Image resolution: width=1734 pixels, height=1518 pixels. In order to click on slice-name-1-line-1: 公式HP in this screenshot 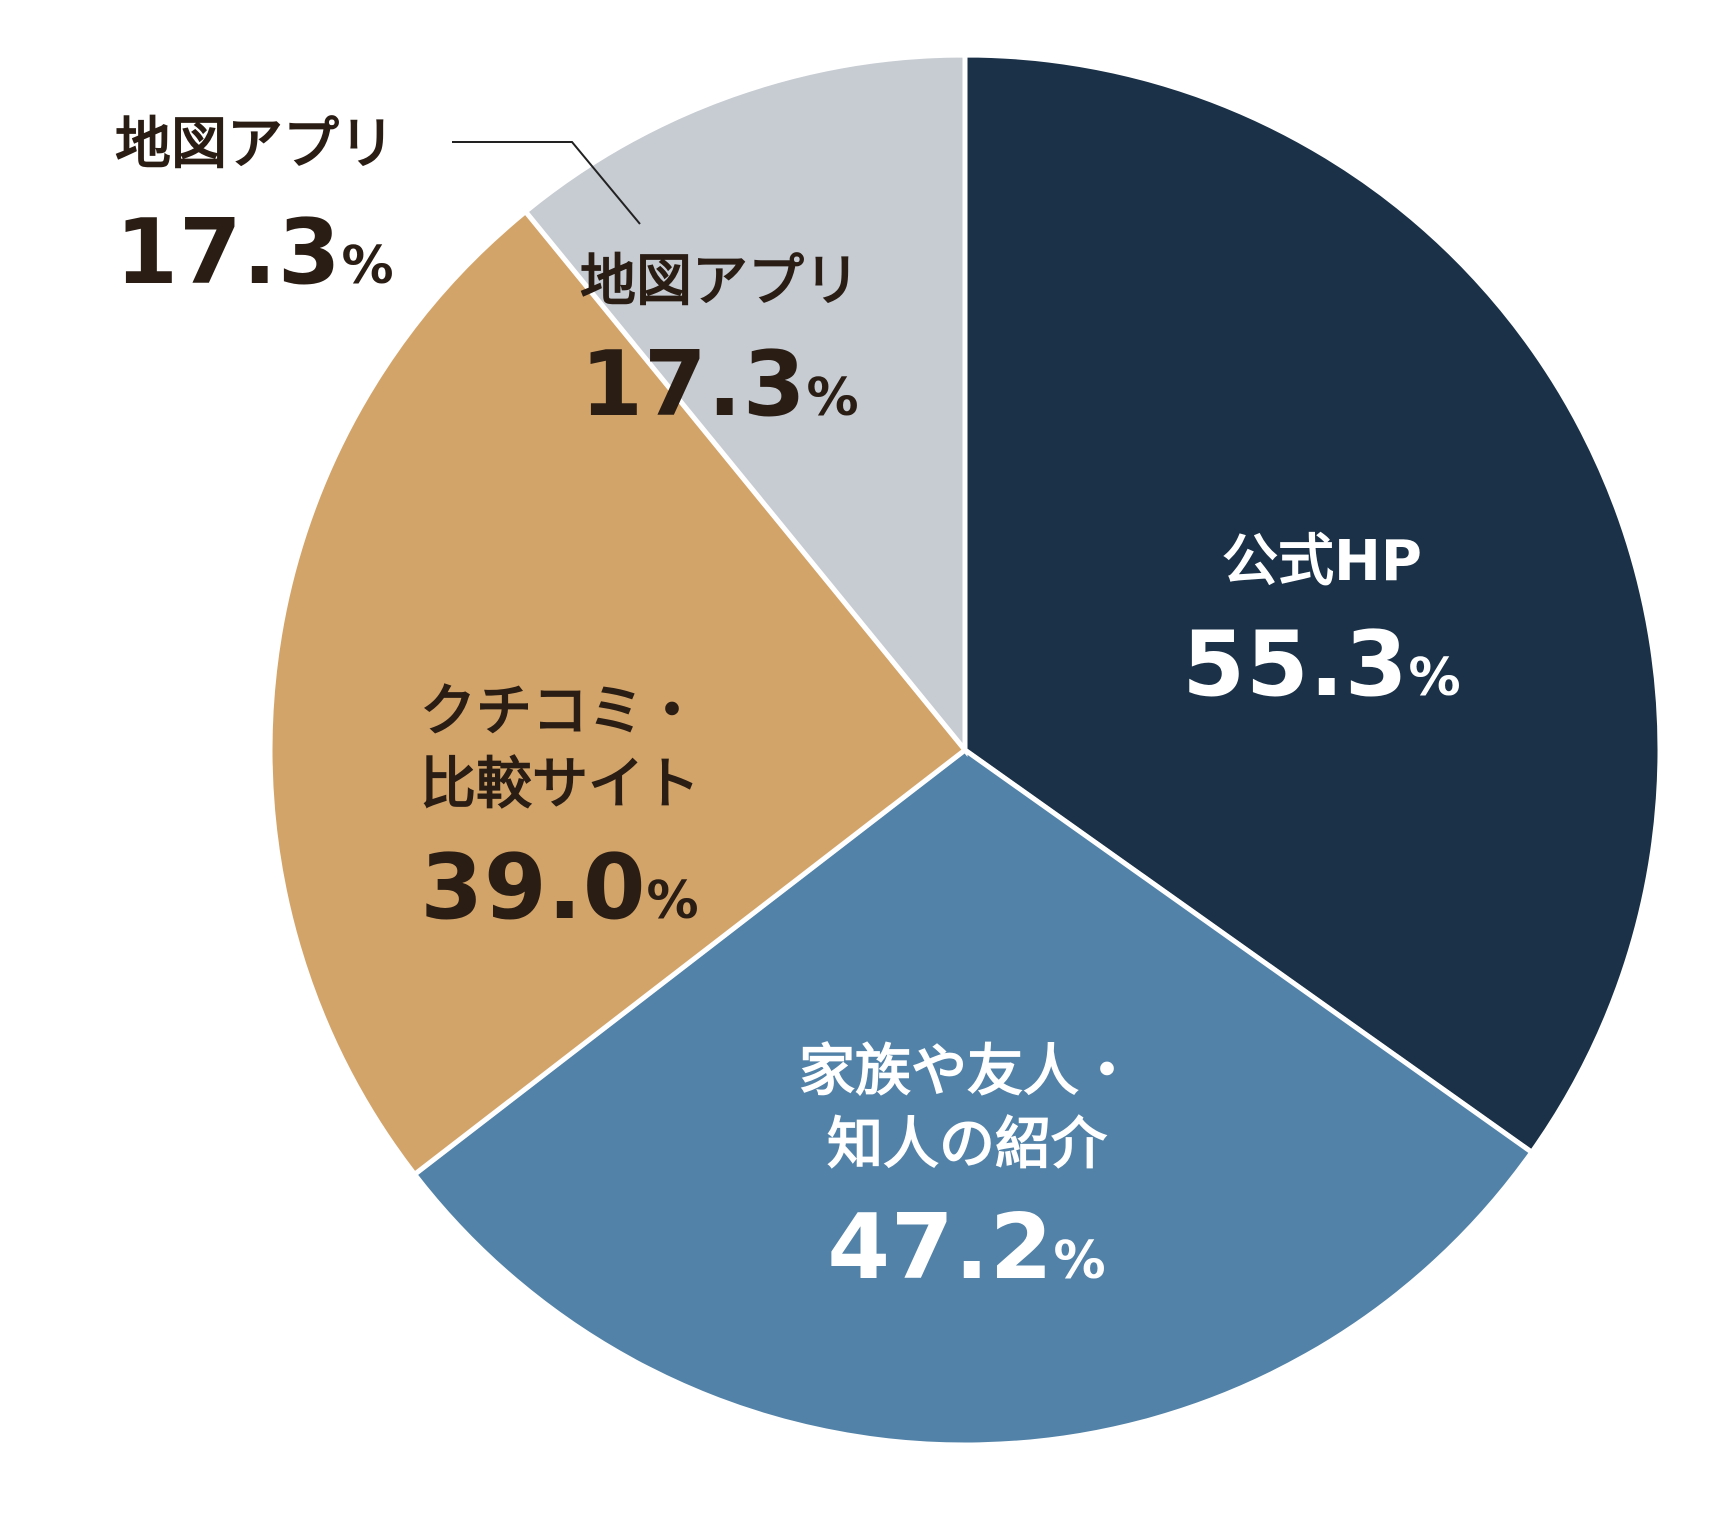, I will do `click(1322, 561)`.